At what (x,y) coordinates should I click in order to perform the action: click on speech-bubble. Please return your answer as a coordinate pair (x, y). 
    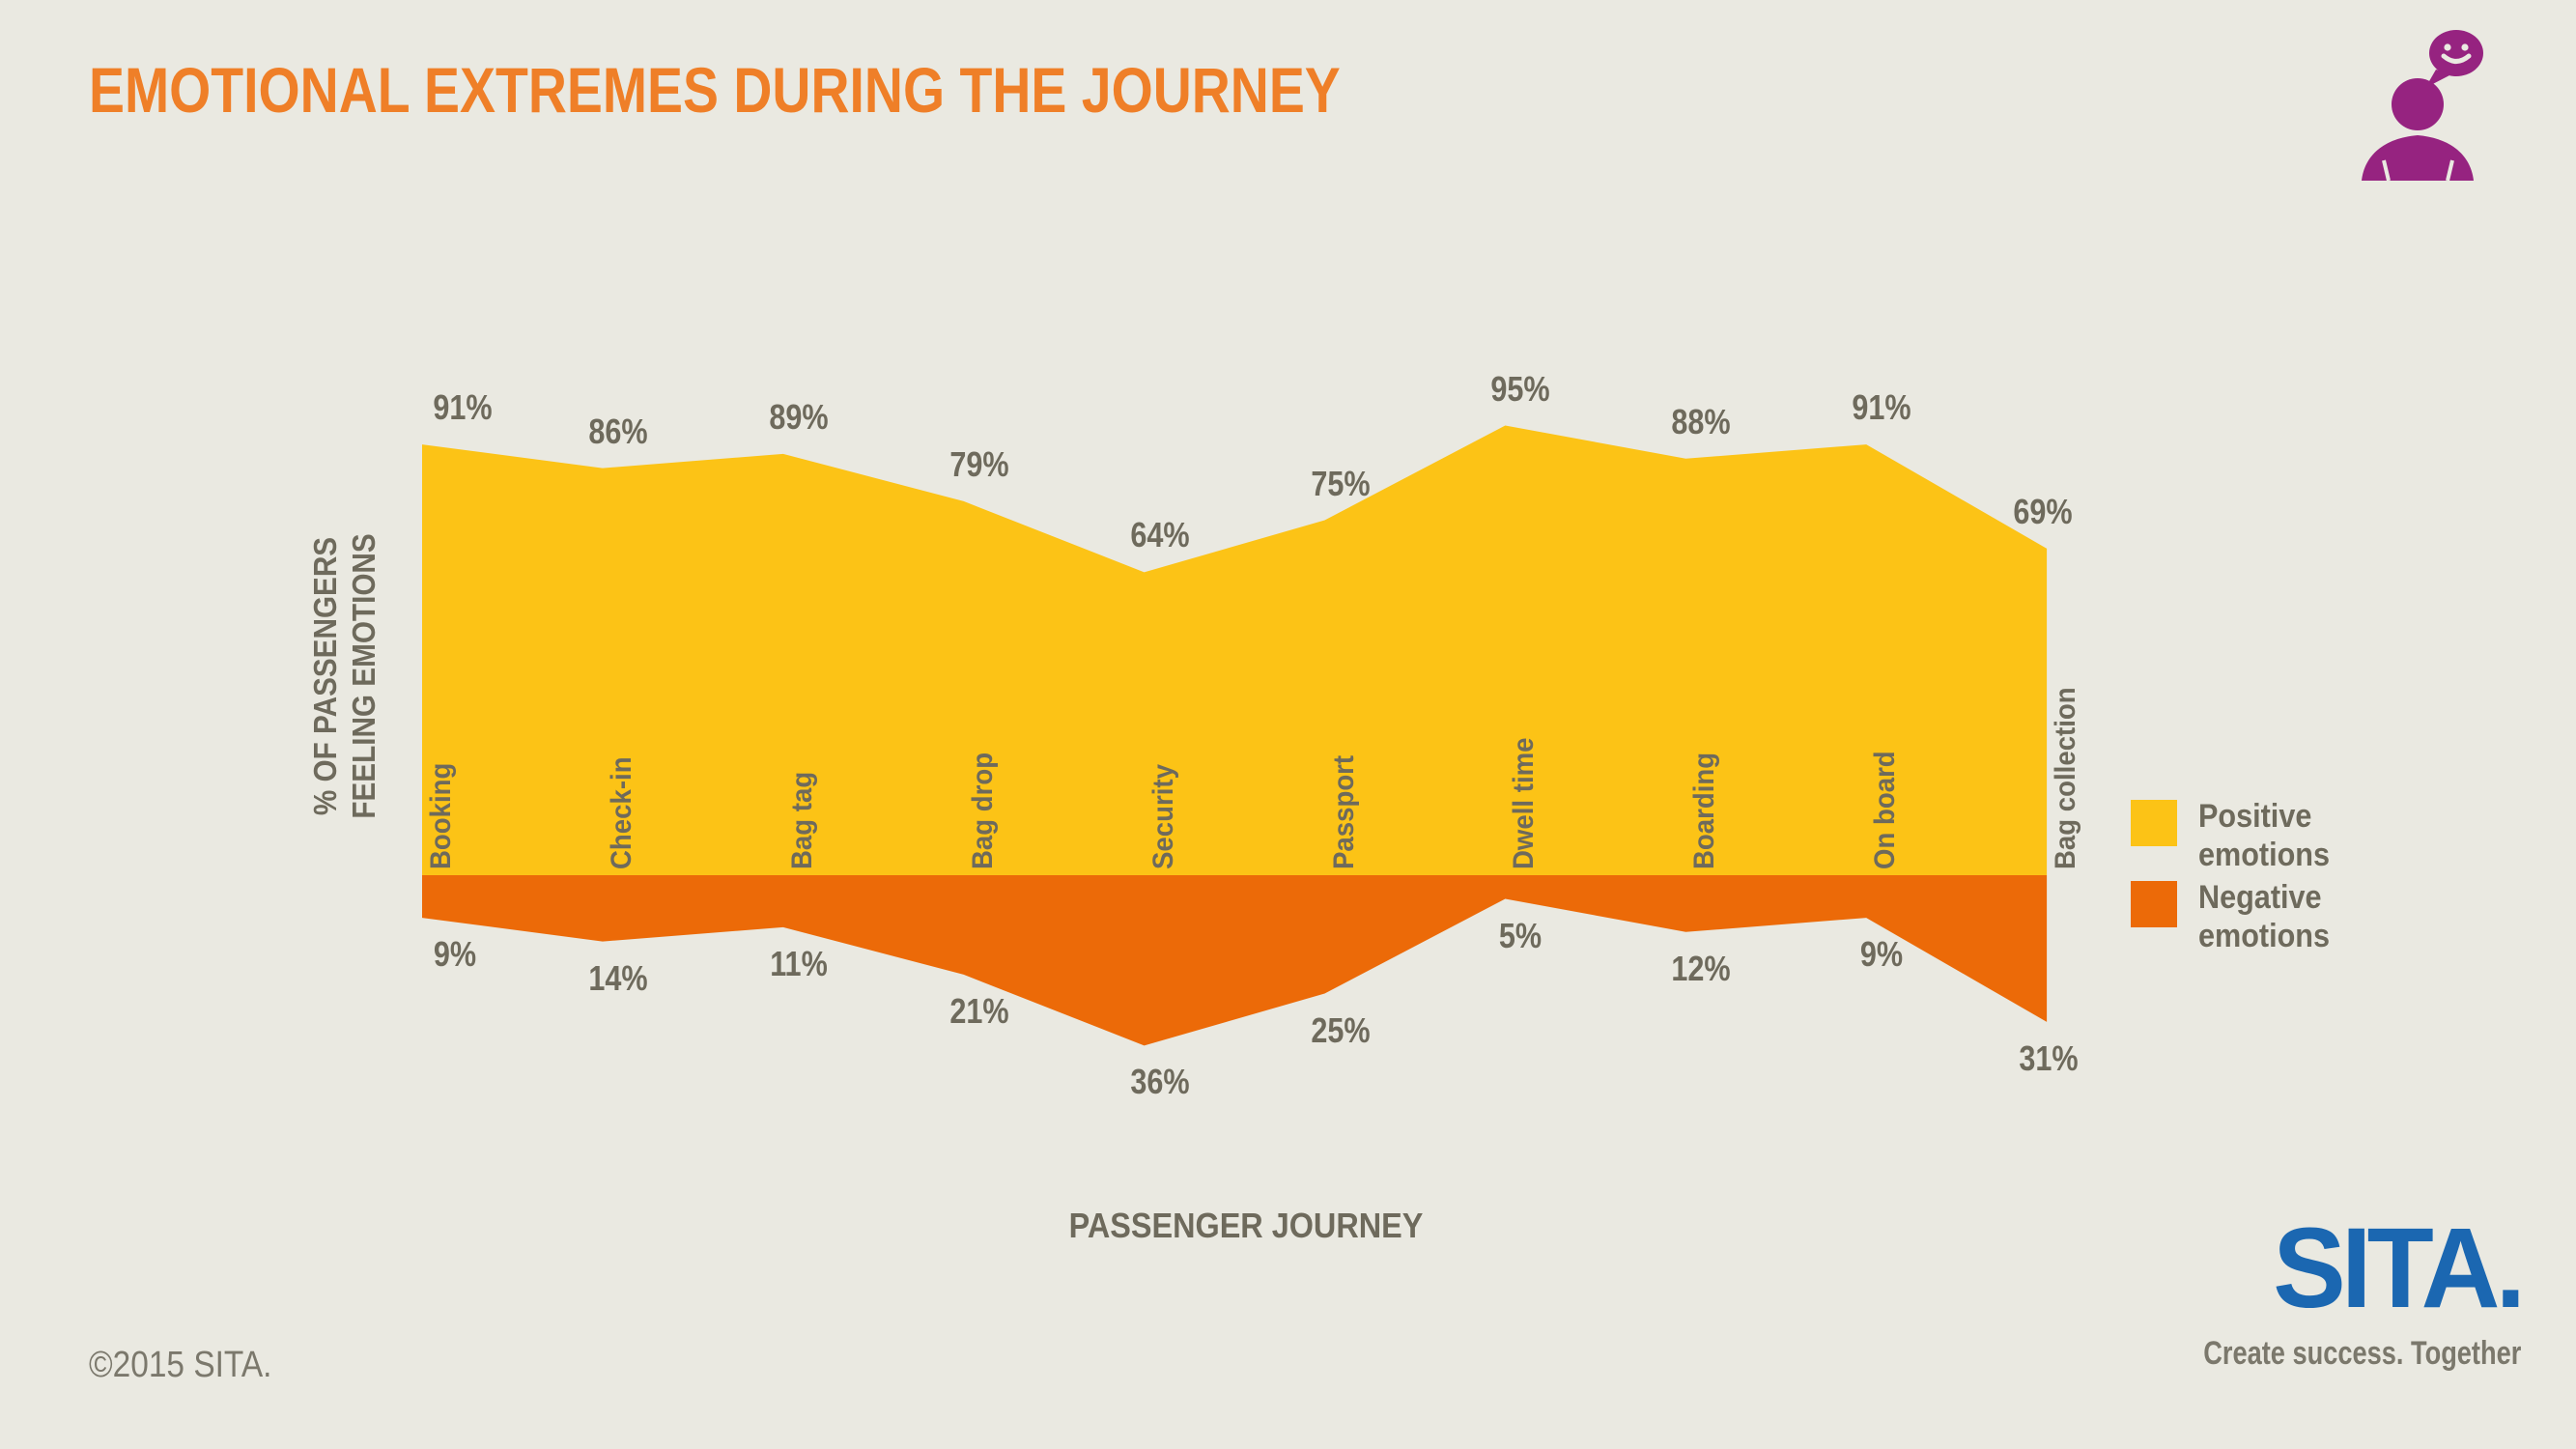
    Looking at the image, I should click on (2456, 53).